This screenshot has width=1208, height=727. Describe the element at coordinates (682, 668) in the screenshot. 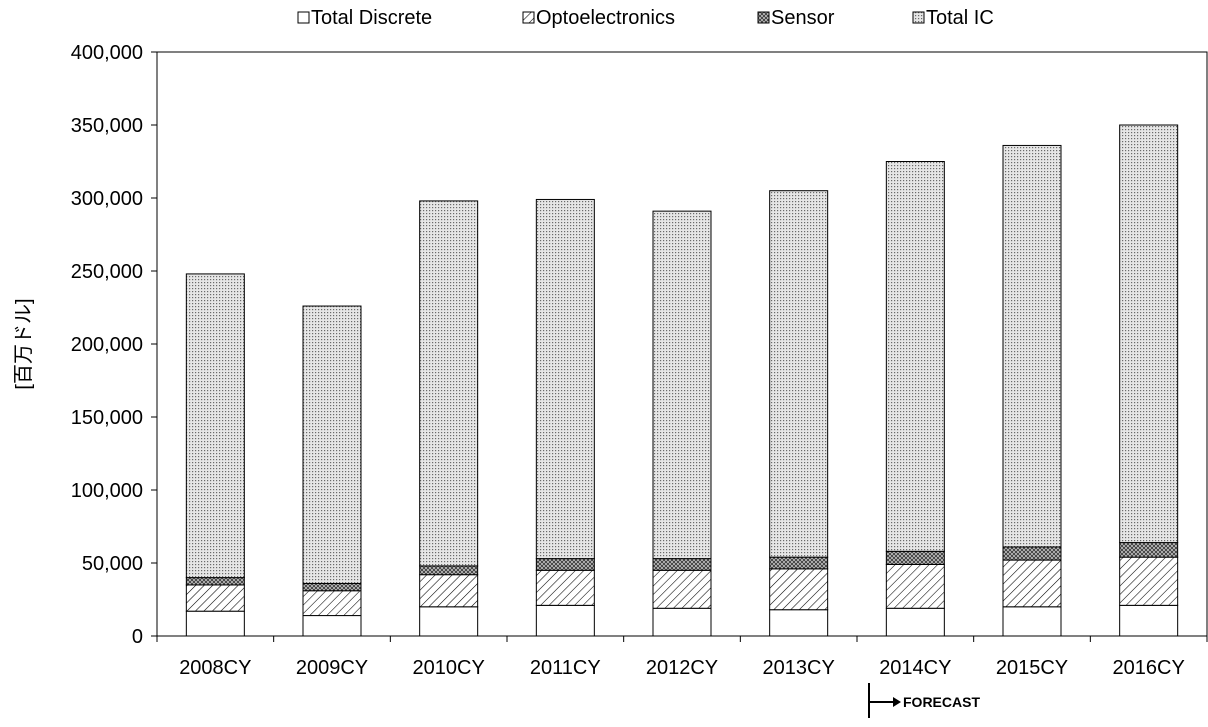

I see `x-tick-label: 2012CY` at that location.